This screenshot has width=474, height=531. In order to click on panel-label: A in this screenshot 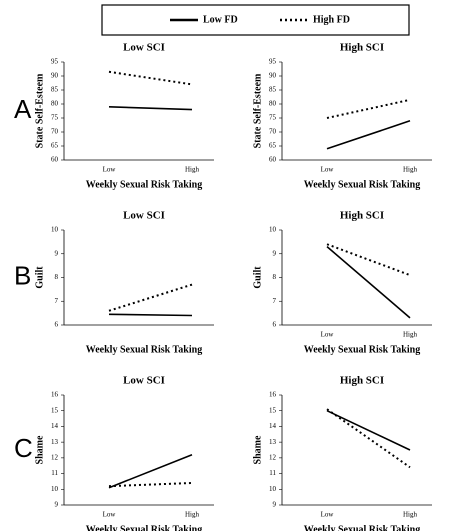, I will do `click(23, 109)`.